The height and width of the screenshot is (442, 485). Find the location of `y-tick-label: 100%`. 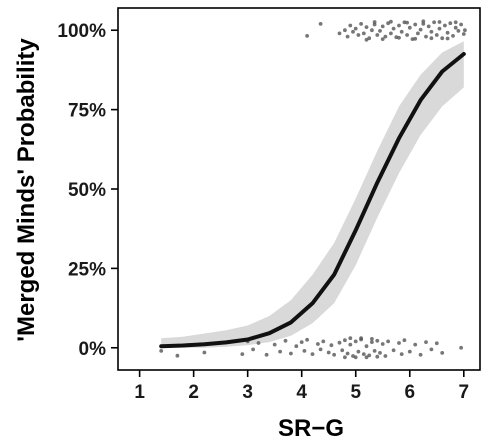

y-tick-label: 100% is located at coordinates (81, 31).